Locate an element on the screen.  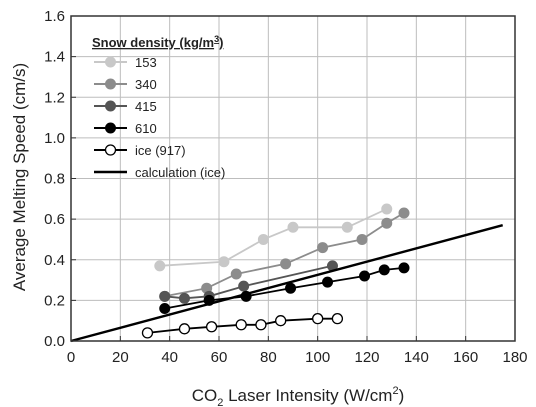
legend-item: calculation (ice) is located at coordinates (159, 172).